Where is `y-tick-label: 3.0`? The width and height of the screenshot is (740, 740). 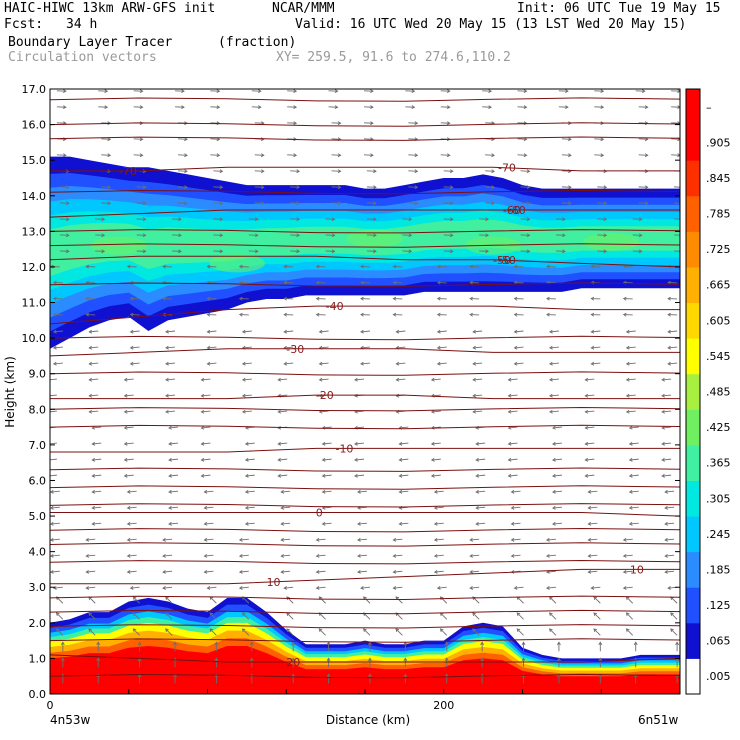 y-tick-label: 3.0 is located at coordinates (38, 587).